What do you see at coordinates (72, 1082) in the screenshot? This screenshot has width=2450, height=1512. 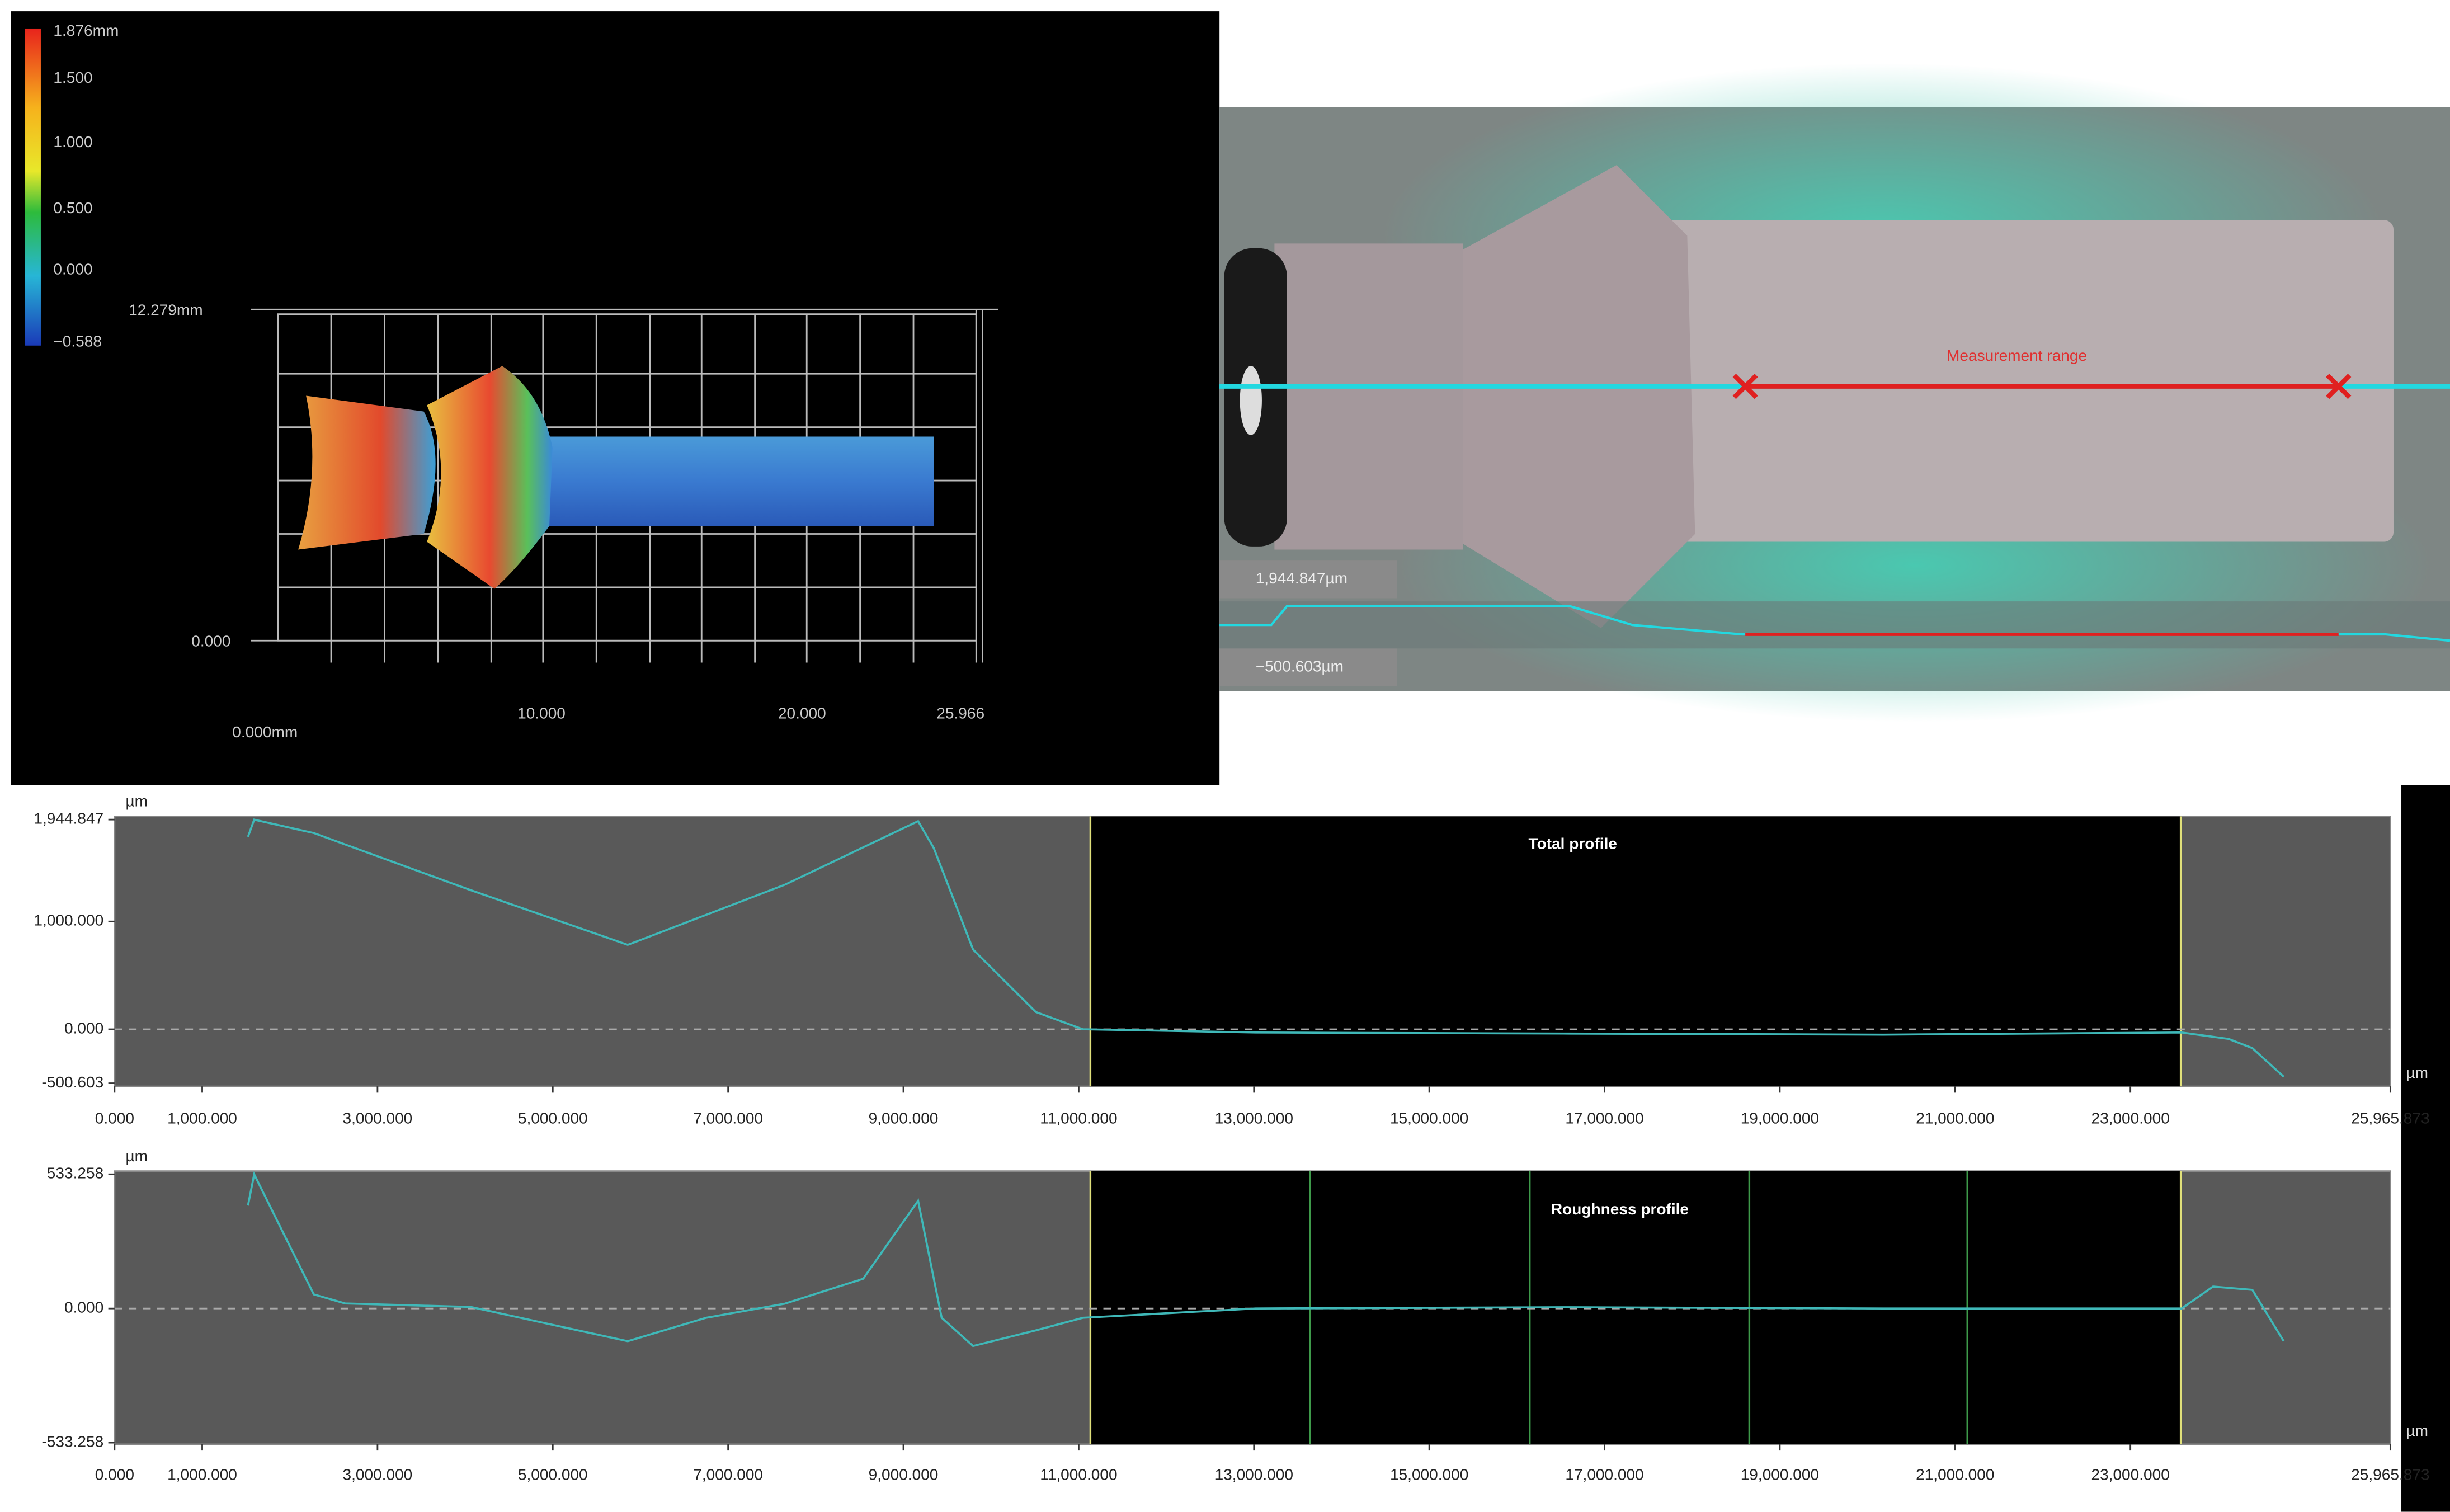 I see `y-tick-label: -500.603` at bounding box center [72, 1082].